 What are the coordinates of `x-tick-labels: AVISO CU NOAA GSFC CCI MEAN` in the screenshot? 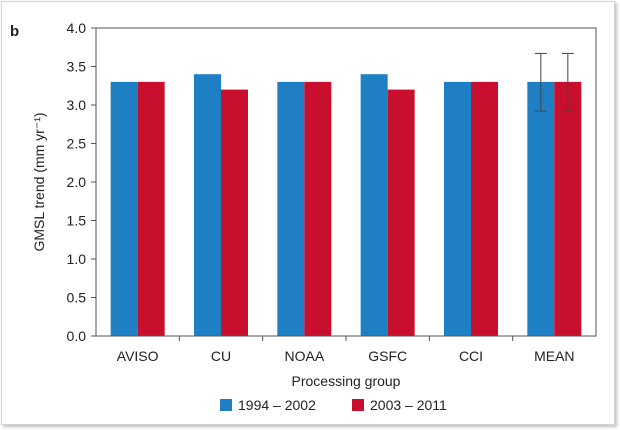 It's located at (346, 356).